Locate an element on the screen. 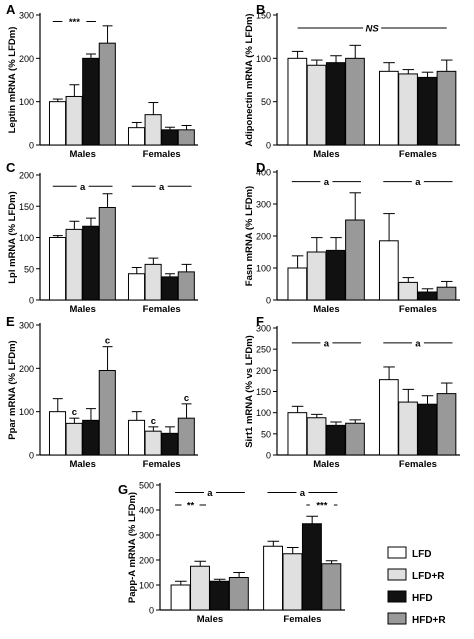 The height and width of the screenshot is (639, 474). panel-d-y-tick-label: 300 is located at coordinates (263, 205).